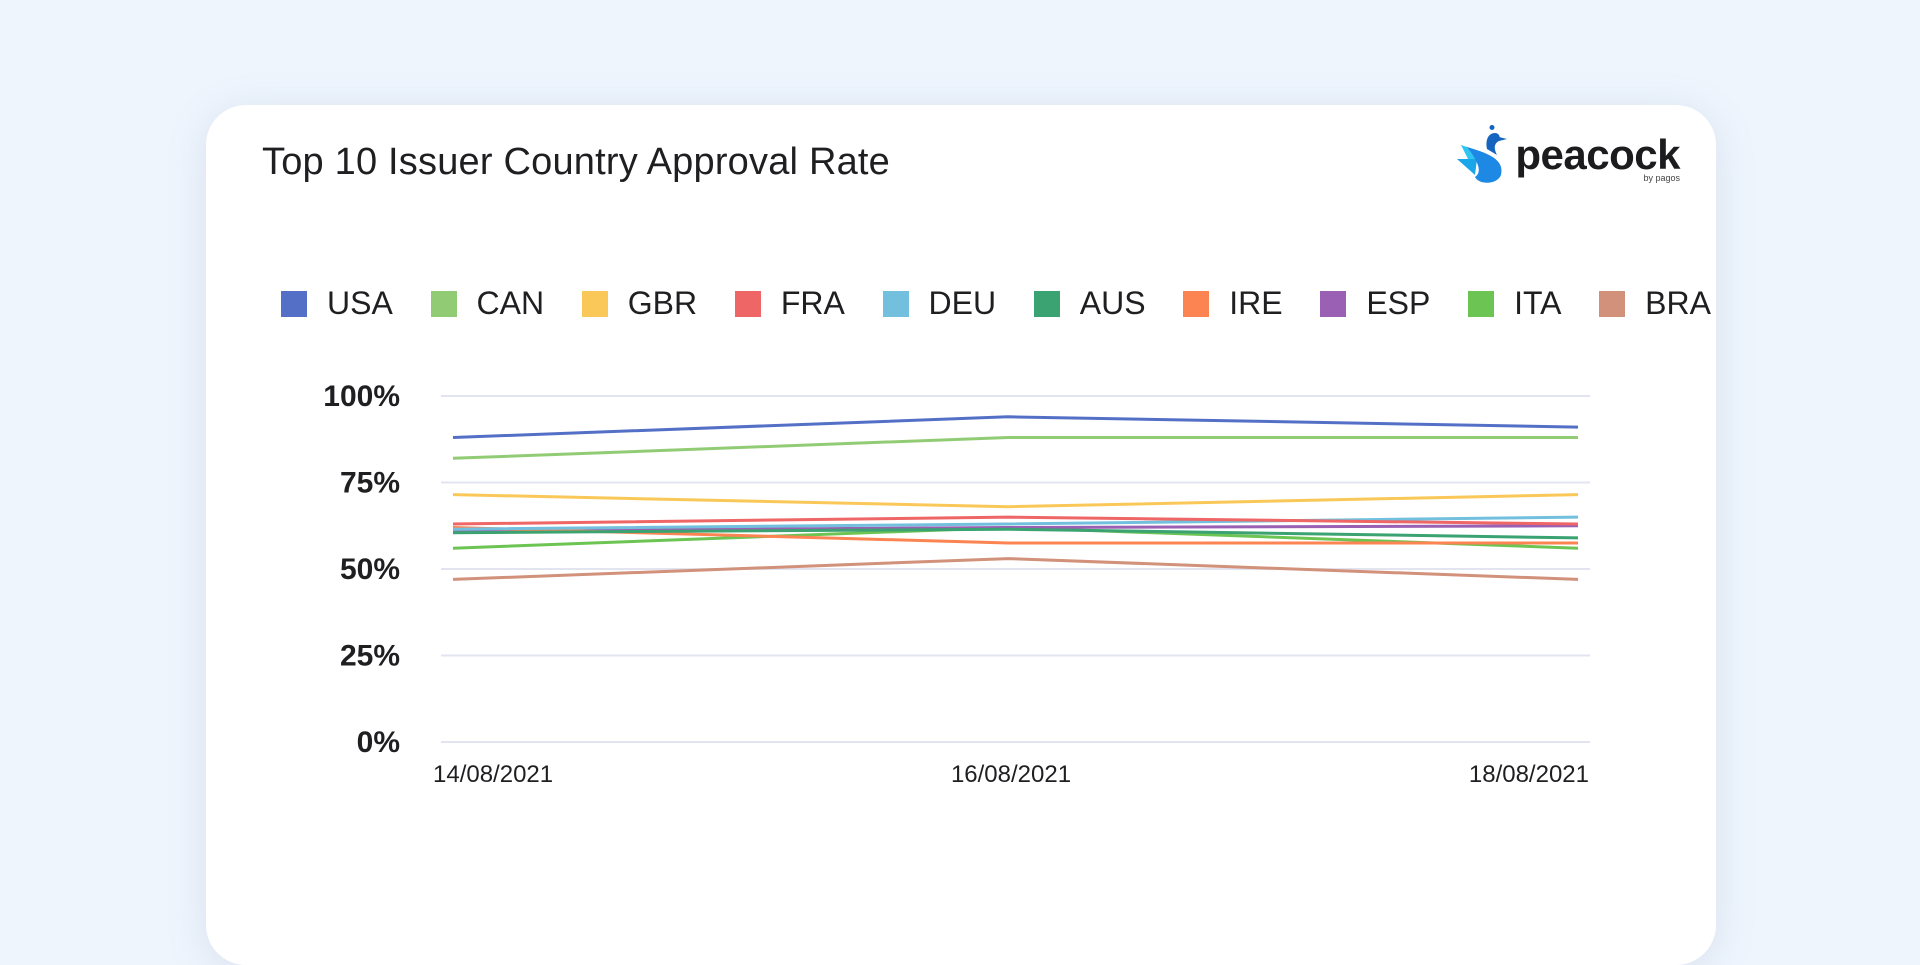  Describe the element at coordinates (370, 569) in the screenshot. I see `y-tick-label: 50%` at that location.